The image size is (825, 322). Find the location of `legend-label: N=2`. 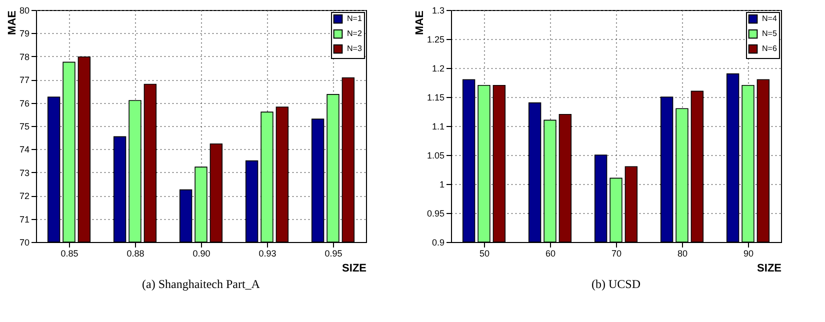

legend-label: N=2 is located at coordinates (354, 33).